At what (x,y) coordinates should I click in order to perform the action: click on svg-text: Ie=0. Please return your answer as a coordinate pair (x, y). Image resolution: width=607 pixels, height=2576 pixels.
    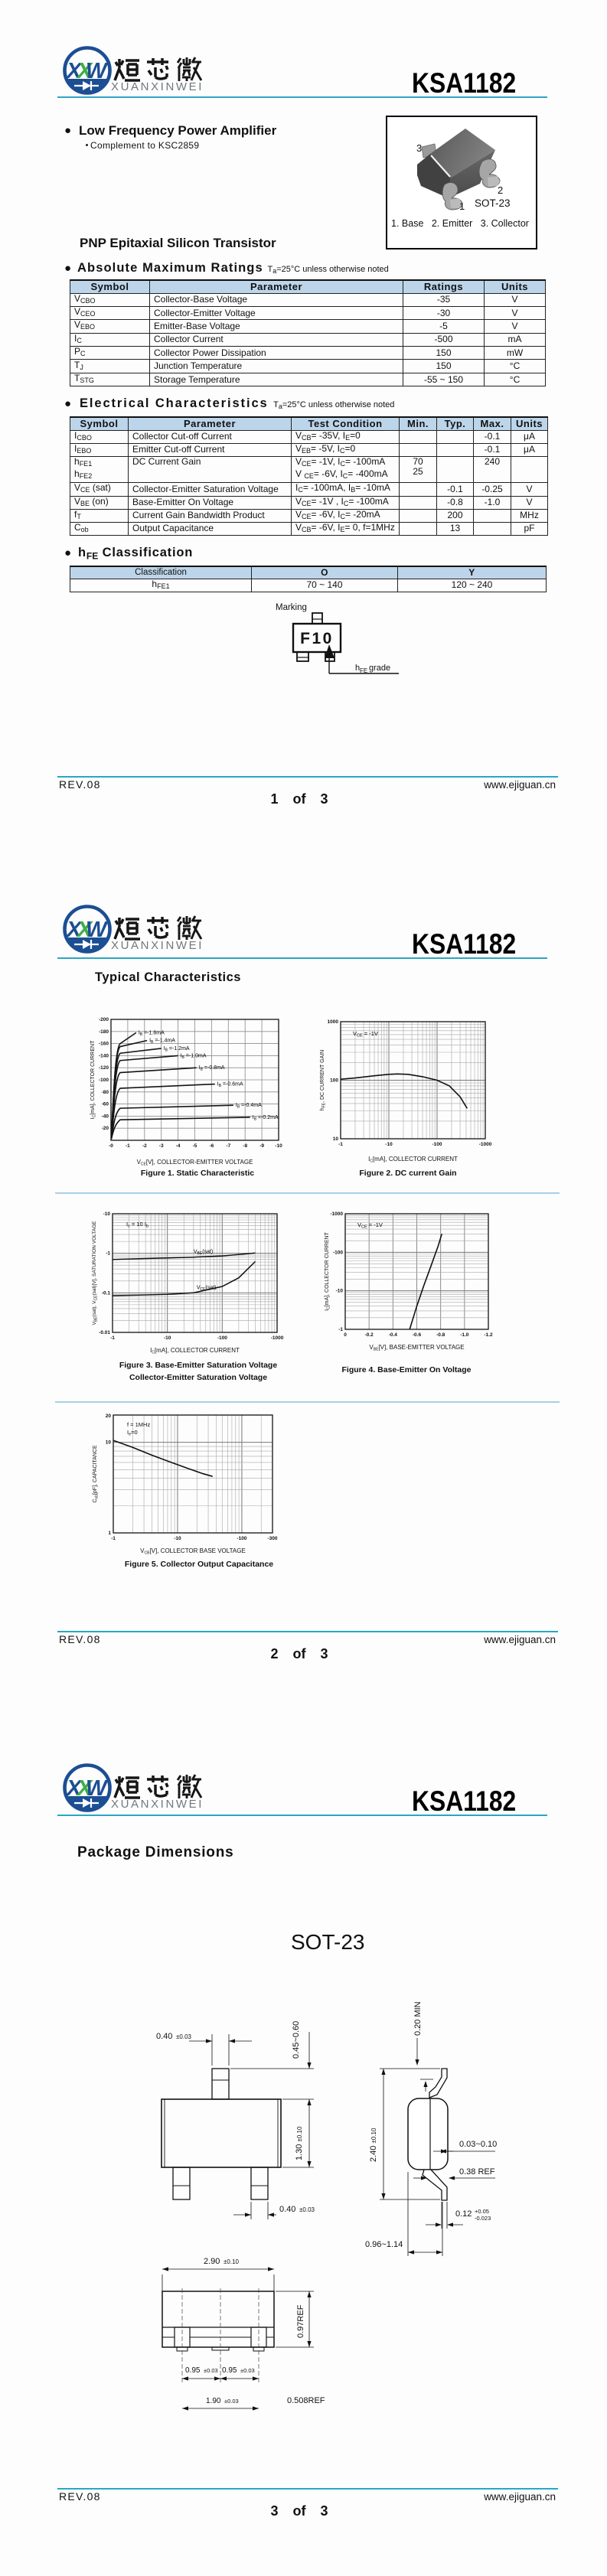
    Looking at the image, I should click on (133, 1433).